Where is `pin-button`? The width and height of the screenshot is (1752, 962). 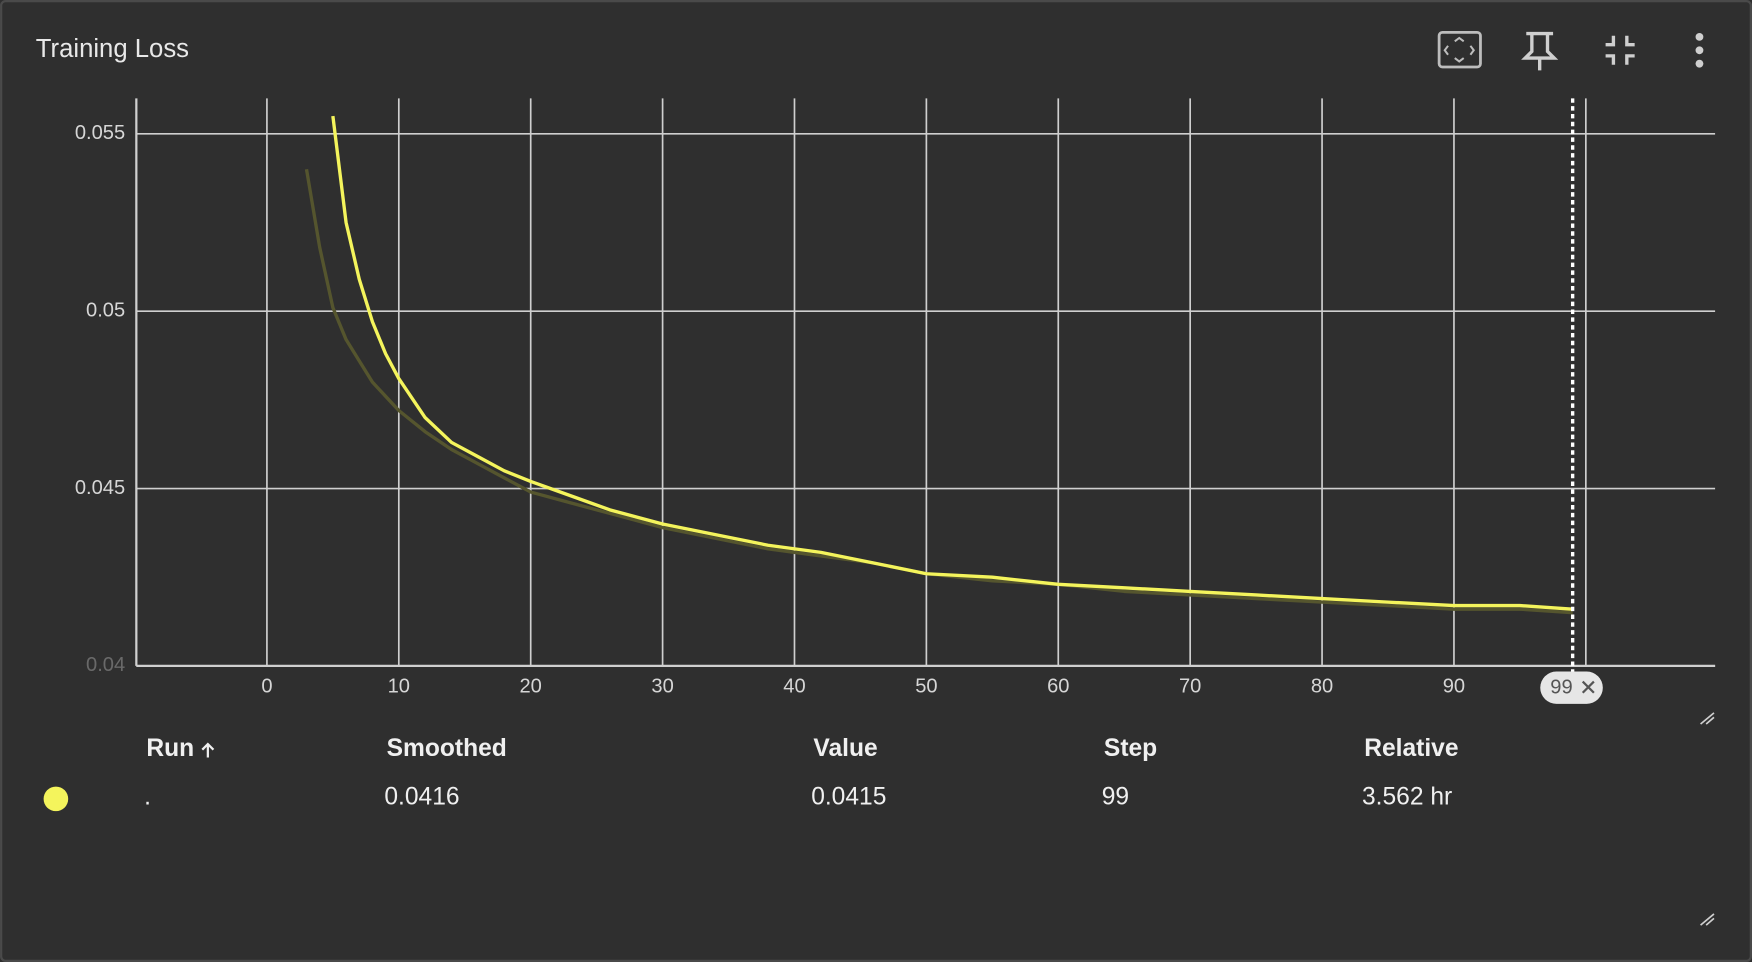 pin-button is located at coordinates (1540, 51).